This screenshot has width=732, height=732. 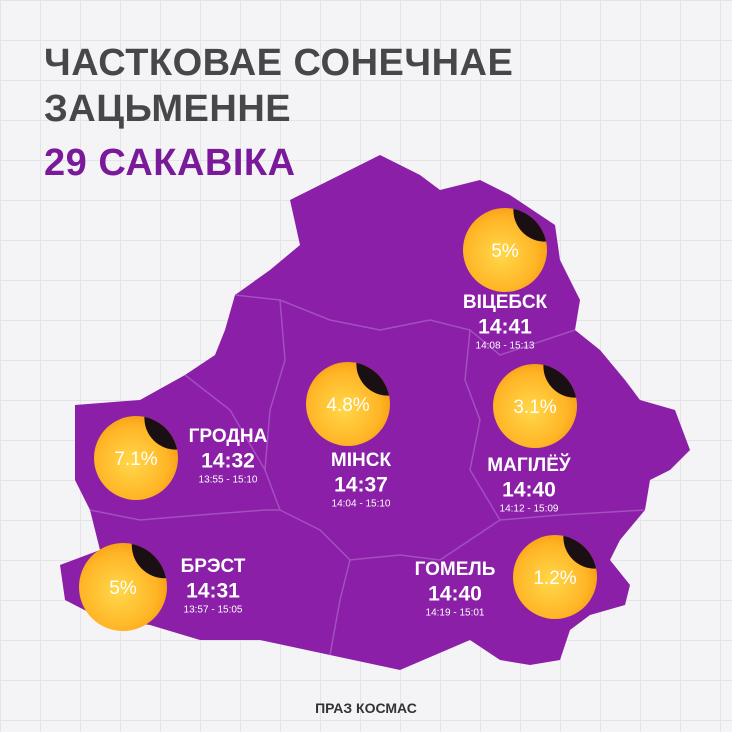 What do you see at coordinates (505, 327) in the screenshot?
I see `max-time: 14:41` at bounding box center [505, 327].